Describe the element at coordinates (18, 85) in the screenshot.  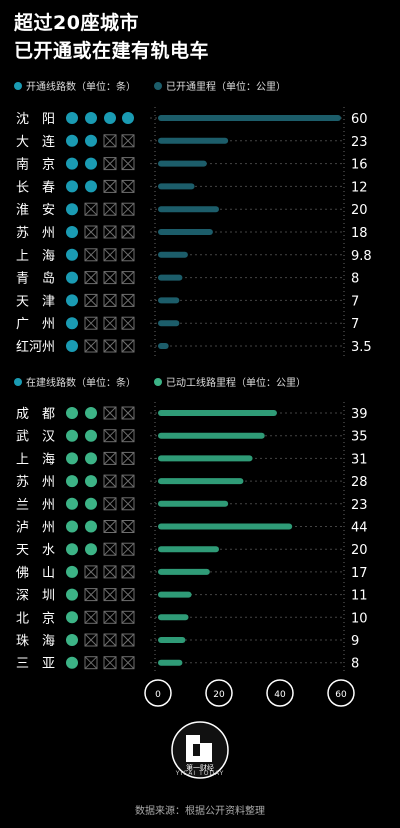
I see `legend-dot-opened-lines` at that location.